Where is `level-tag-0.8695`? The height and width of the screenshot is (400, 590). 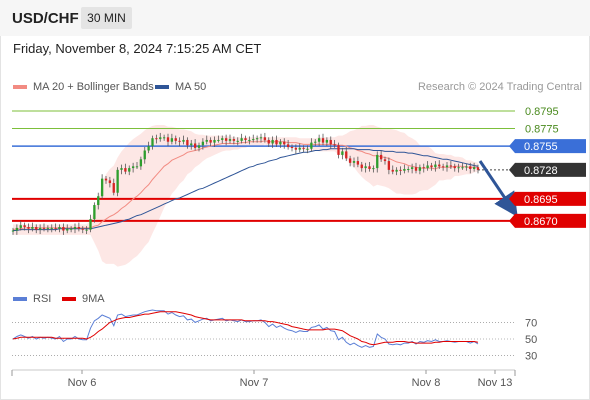
level-tag-0.8695 is located at coordinates (550, 198).